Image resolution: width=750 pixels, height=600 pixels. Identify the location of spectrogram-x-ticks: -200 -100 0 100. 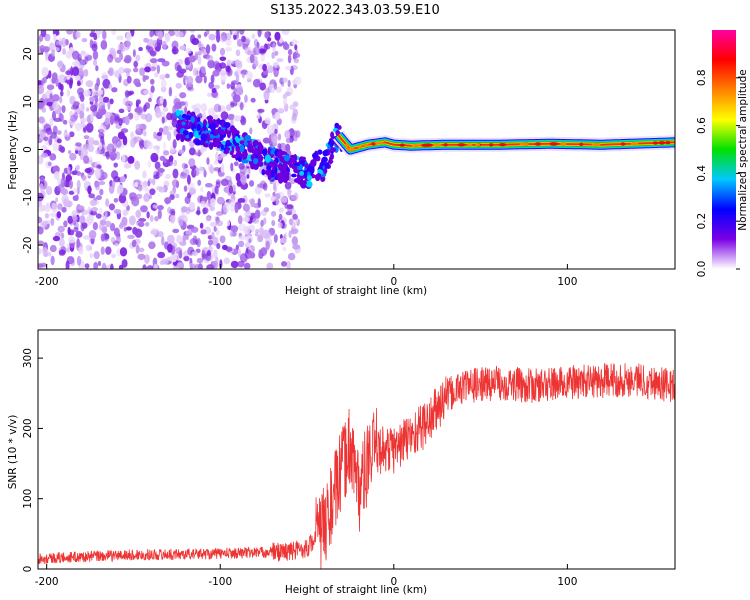
(306, 276).